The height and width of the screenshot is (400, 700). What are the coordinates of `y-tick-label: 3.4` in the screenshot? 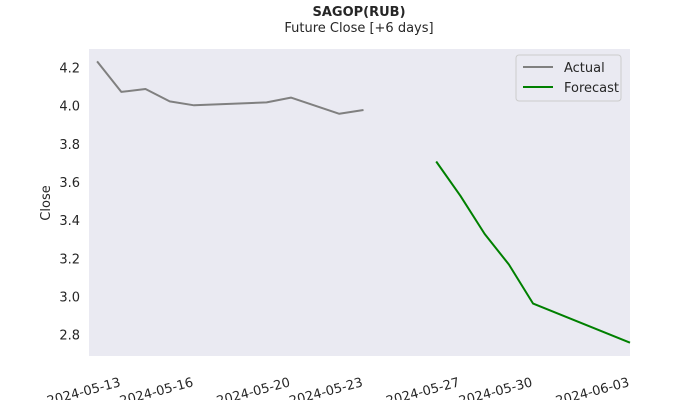 It's located at (69, 221).